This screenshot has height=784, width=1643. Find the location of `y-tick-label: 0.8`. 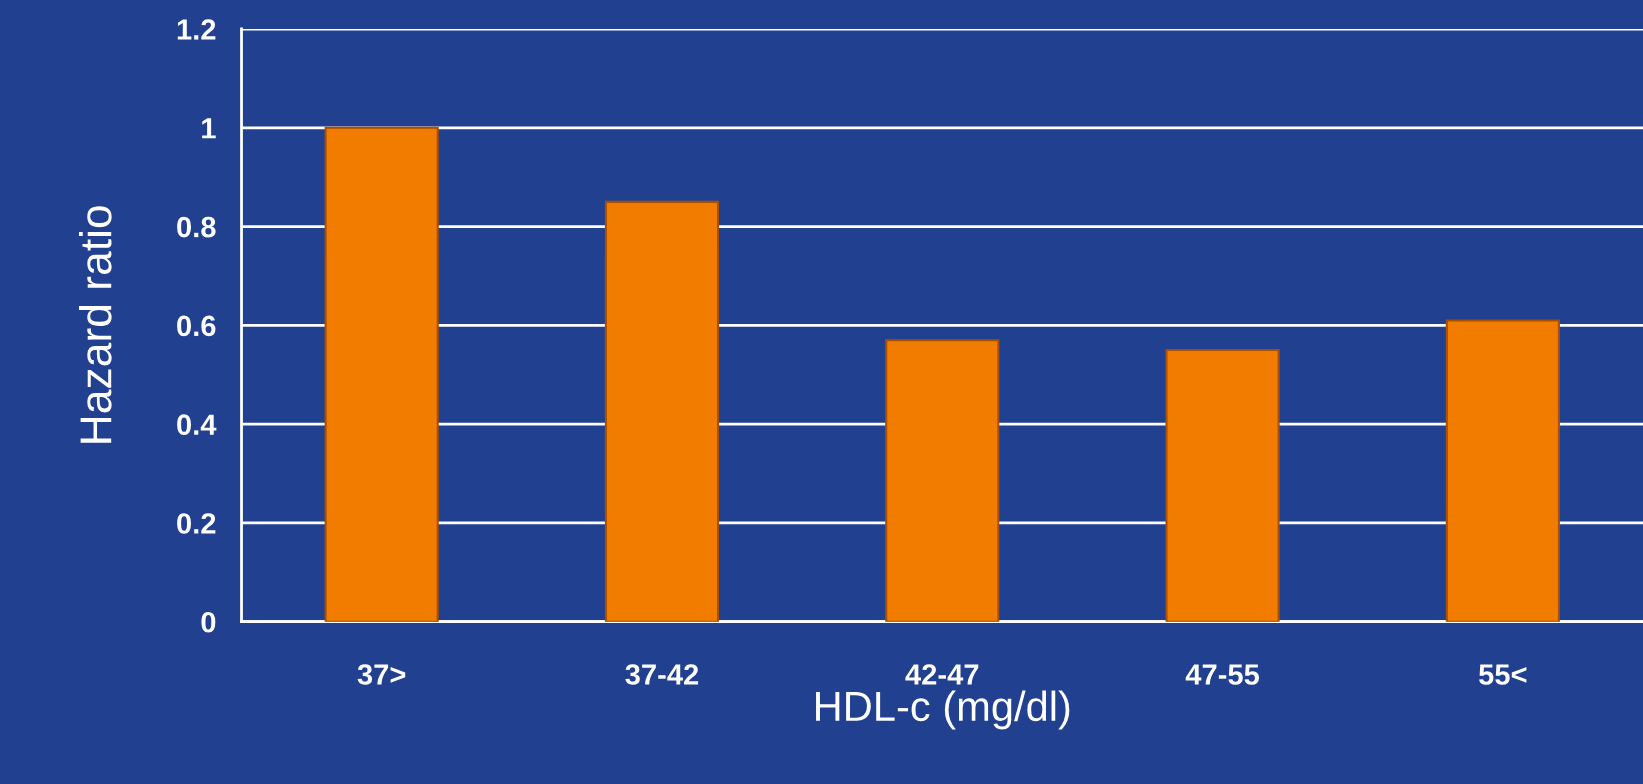

y-tick-label: 0.8 is located at coordinates (196, 227).